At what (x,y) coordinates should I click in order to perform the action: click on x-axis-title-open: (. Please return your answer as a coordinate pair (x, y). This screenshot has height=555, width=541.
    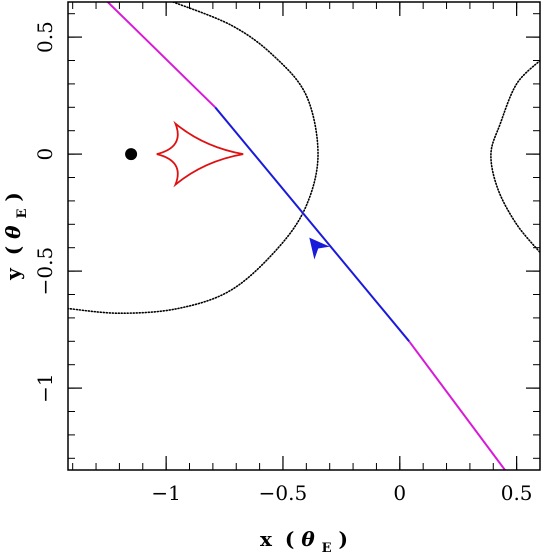
    Looking at the image, I should click on (289, 539).